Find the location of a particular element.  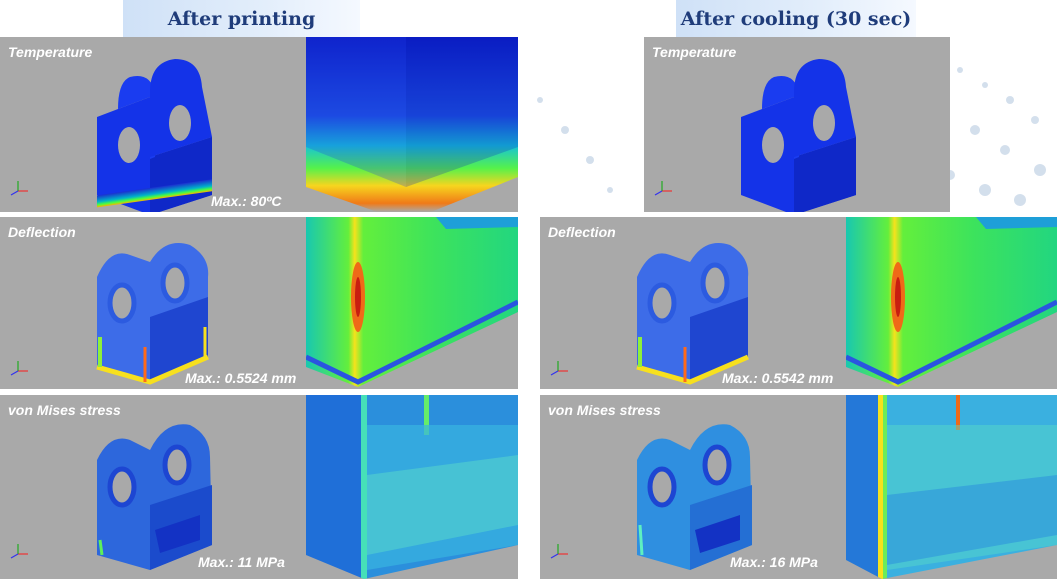

label-deflection-printing: Deflection is located at coordinates (42, 232).